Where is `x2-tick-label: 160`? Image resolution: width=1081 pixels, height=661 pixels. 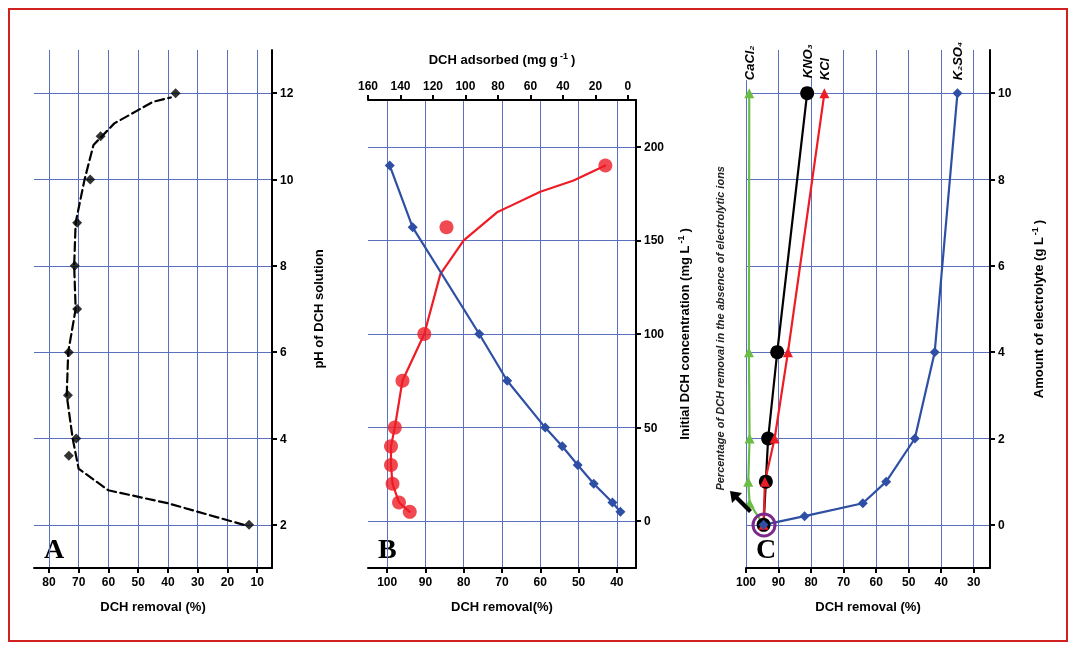
x2-tick-label: 160 is located at coordinates (368, 86).